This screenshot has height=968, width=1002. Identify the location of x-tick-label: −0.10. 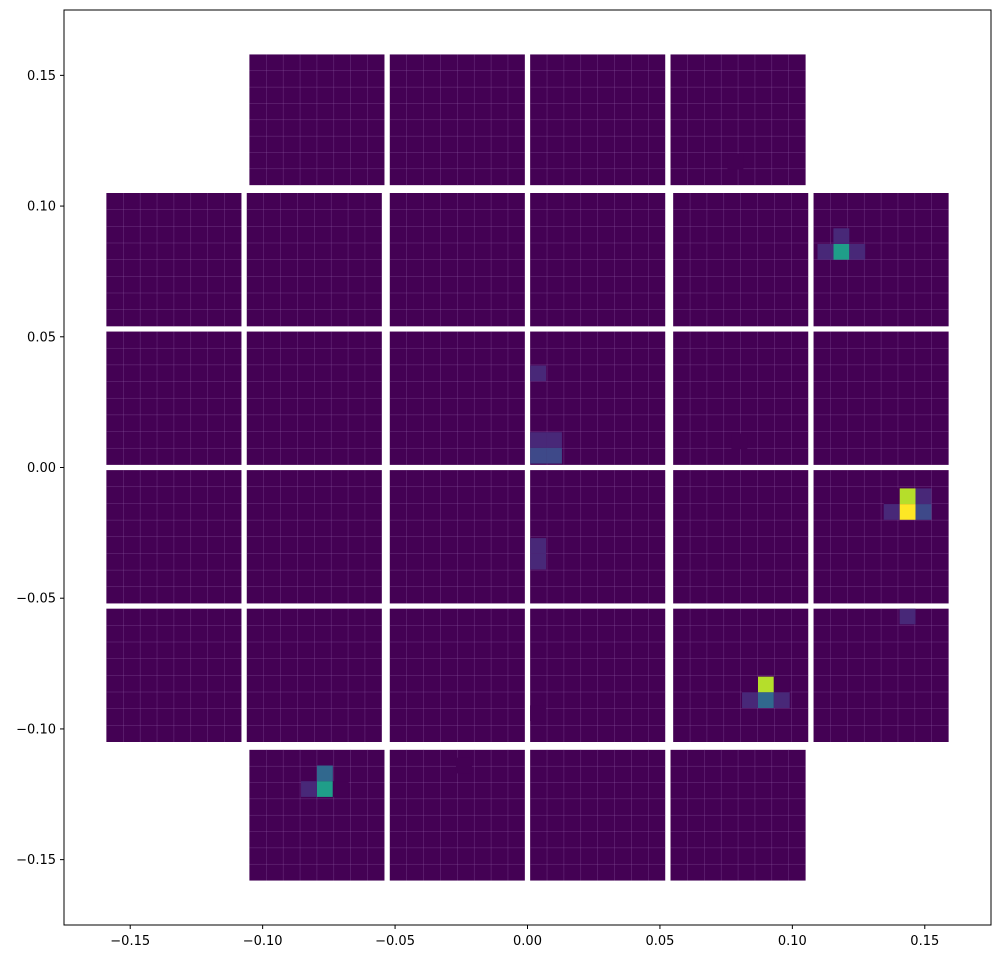
(263, 941).